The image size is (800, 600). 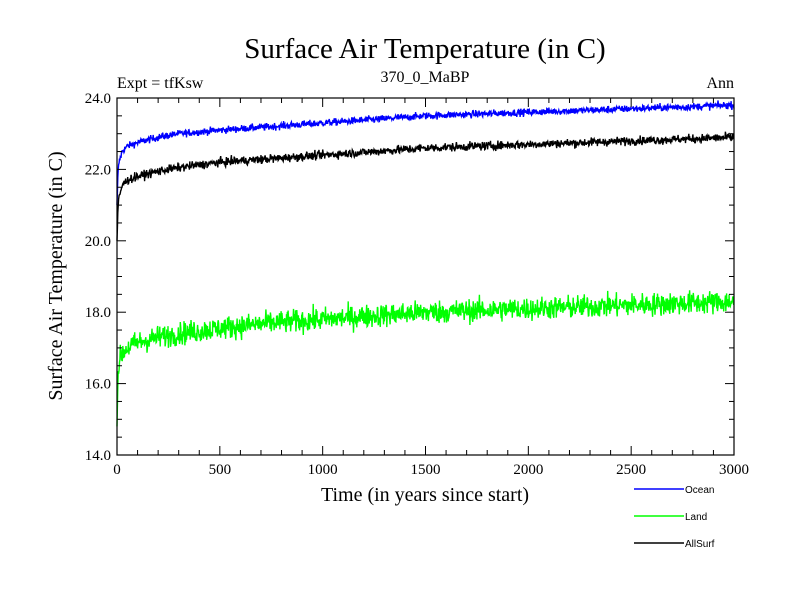 What do you see at coordinates (56, 275) in the screenshot?
I see `y-axis-label: Surface Air Temperature (in C)` at bounding box center [56, 275].